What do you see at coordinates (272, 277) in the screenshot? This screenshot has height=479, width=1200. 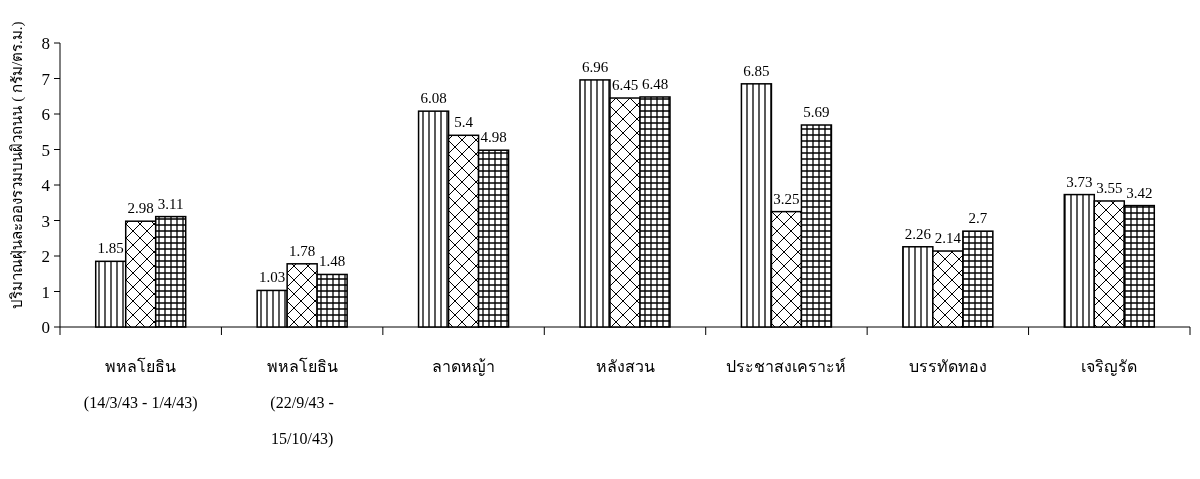 I see `data-label: 1.03` at bounding box center [272, 277].